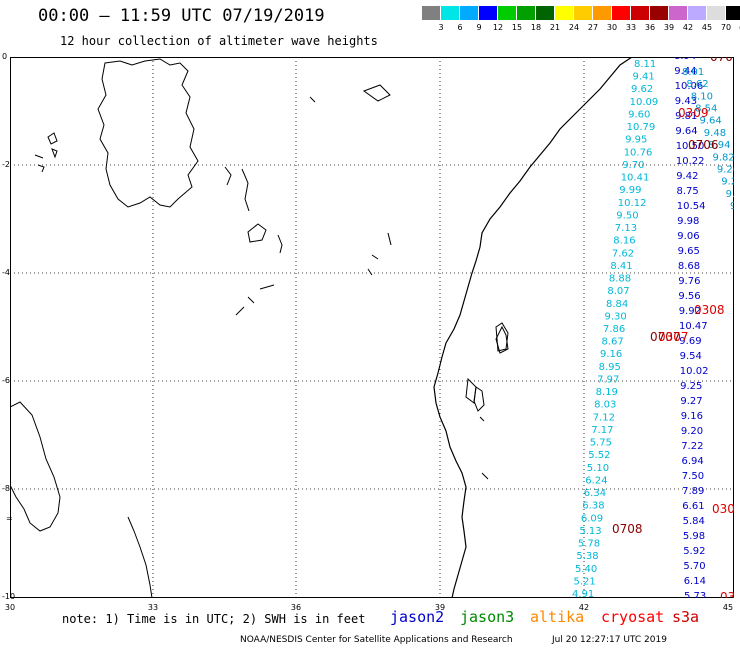 This screenshot has width=740, height=650. I want to click on lon-label: 33, so click(153, 607).